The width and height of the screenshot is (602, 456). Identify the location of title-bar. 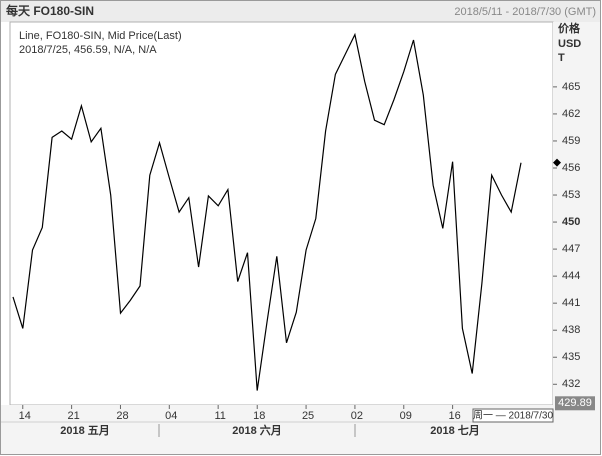
(300, 11).